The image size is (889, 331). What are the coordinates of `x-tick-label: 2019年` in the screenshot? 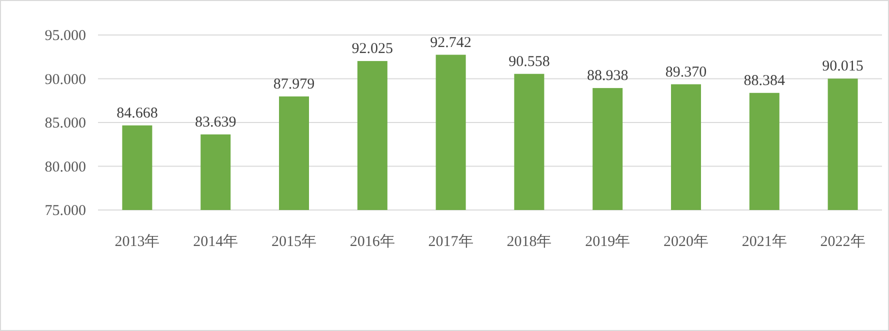 It's located at (607, 241).